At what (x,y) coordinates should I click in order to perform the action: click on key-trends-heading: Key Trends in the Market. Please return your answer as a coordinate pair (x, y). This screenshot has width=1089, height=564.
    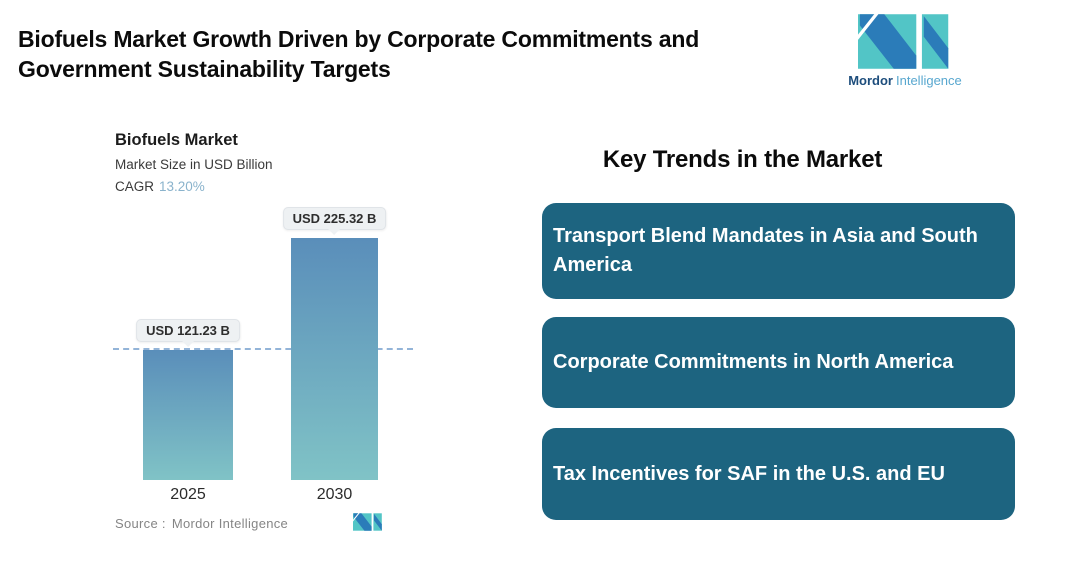
    Looking at the image, I should click on (742, 159).